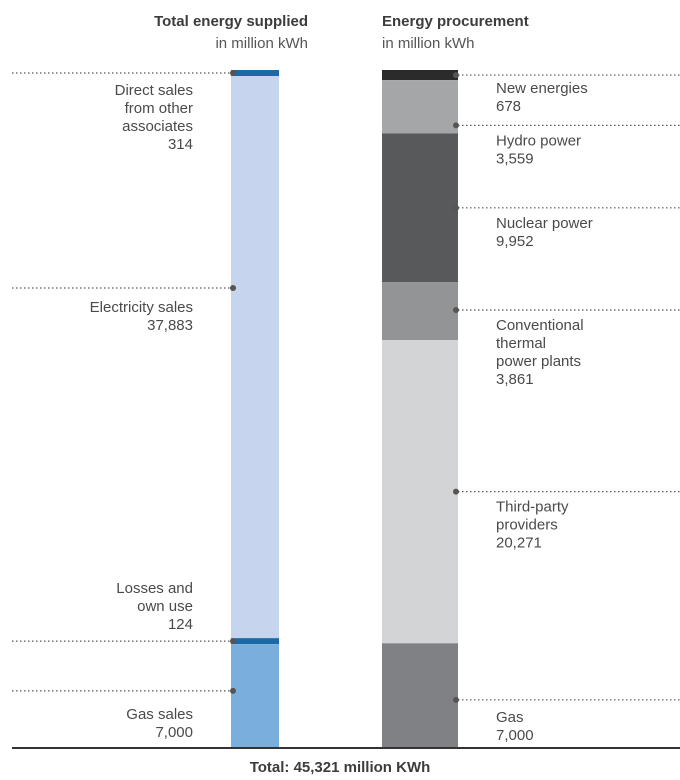 The width and height of the screenshot is (680, 780). Describe the element at coordinates (420, 492) in the screenshot. I see `procurement-third-party-providers-segment` at that location.